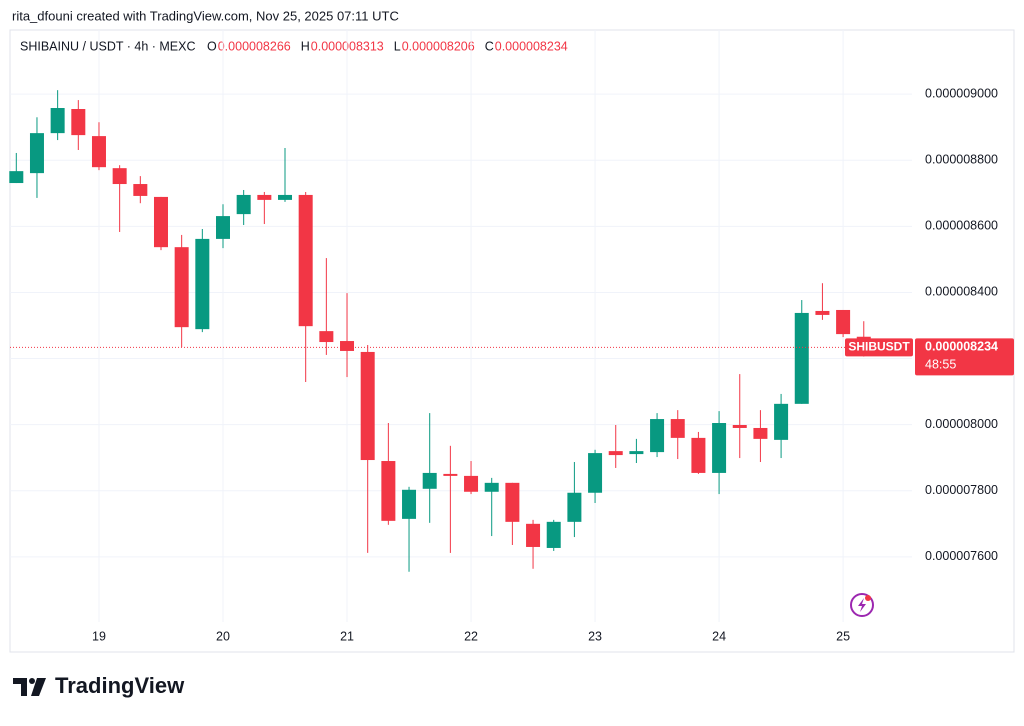 This screenshot has height=726, width=1024. I want to click on y-tick-label: 0.000007600, so click(961, 556).